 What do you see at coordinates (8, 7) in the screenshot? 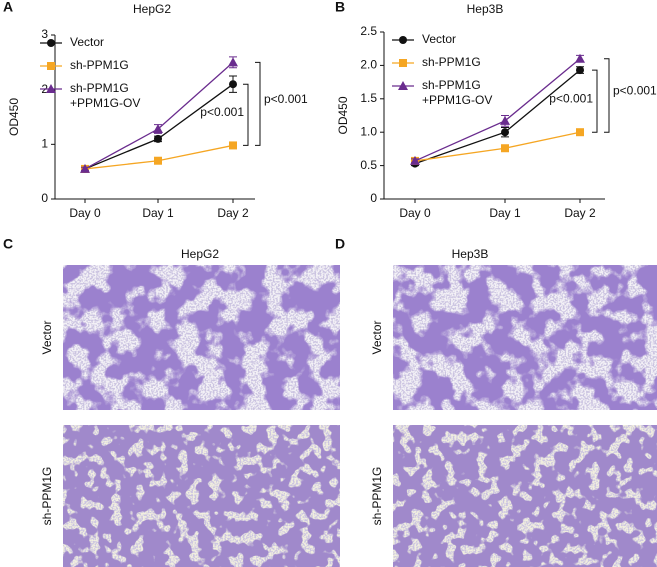
I see `panel-label: A` at bounding box center [8, 7].